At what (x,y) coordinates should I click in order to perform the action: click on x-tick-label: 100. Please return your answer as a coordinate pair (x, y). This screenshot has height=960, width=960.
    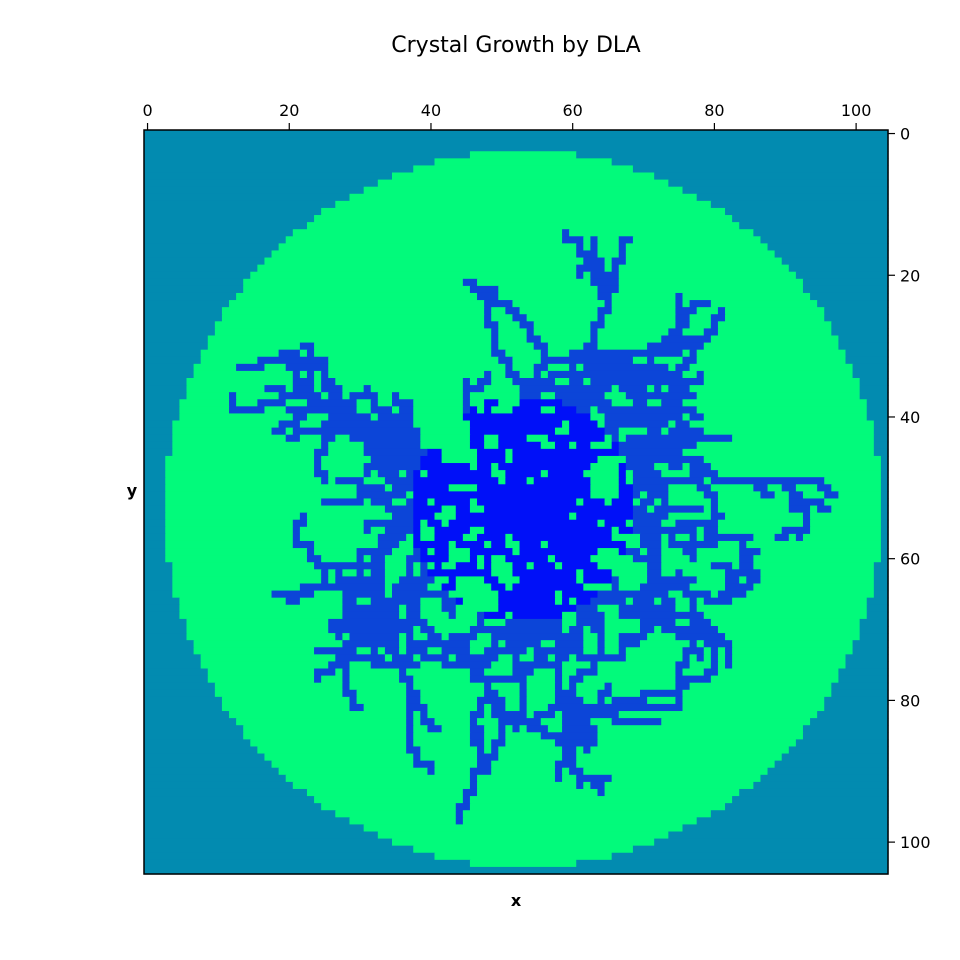
    Looking at the image, I should click on (856, 110).